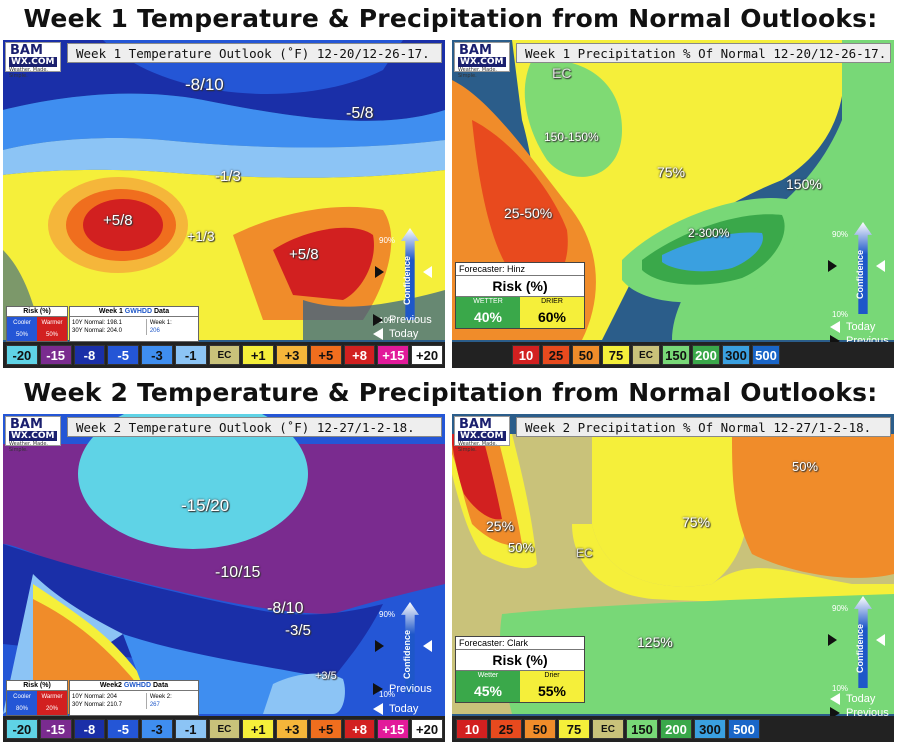 This screenshot has width=901, height=751. What do you see at coordinates (393, 729) in the screenshot?
I see `legend-swatch: +15` at bounding box center [393, 729].